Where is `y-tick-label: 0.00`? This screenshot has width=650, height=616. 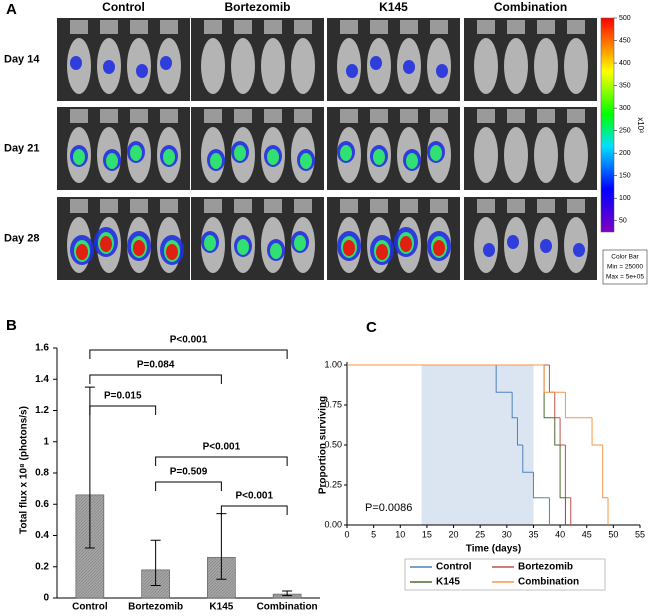 y-tick-label: 0.00 is located at coordinates (333, 524).